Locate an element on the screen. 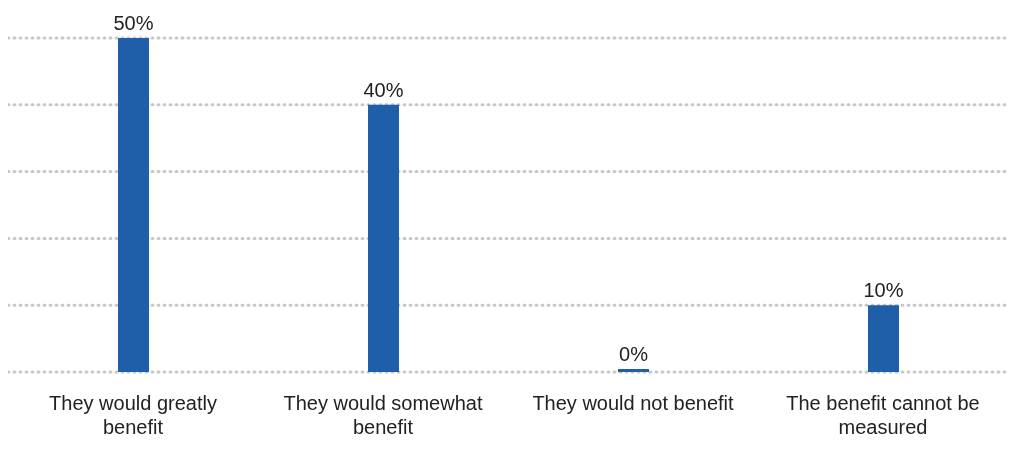 The image size is (1016, 450). data-label: 40% is located at coordinates (383, 89).